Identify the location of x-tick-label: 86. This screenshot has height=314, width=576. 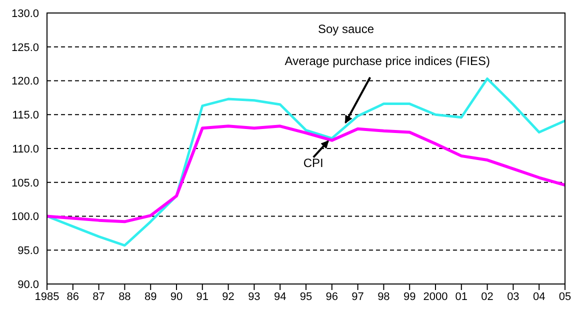
(73, 296).